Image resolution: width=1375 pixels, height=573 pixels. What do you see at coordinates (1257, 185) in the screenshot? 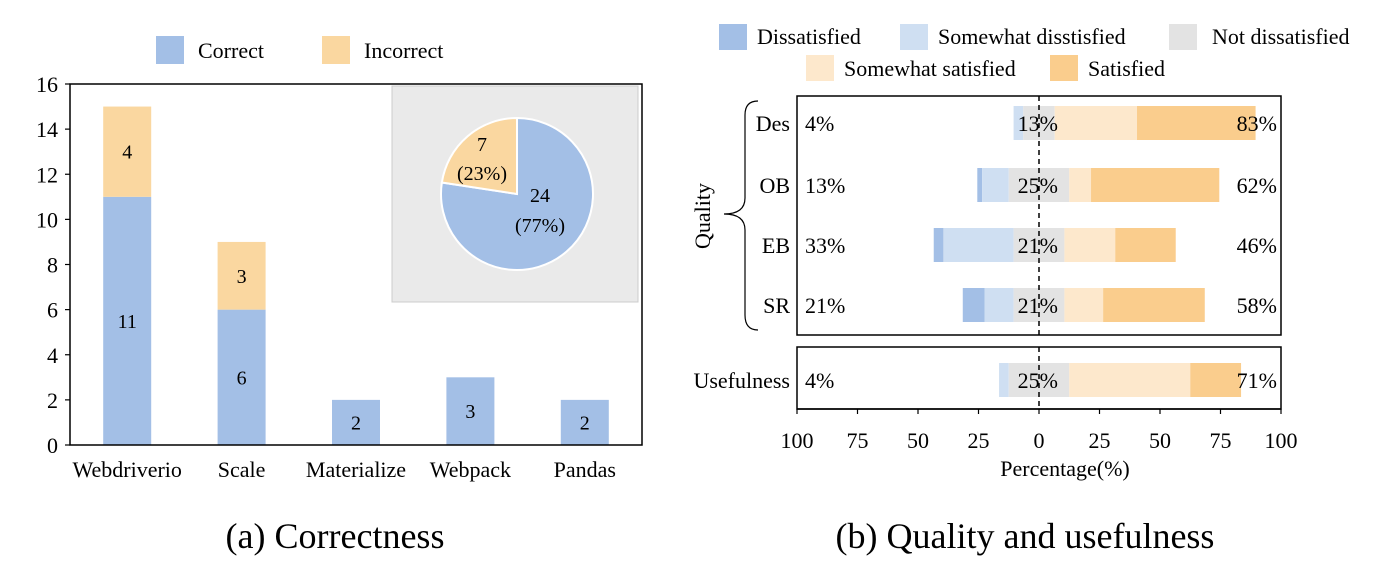
I see `right-pct-label: 62%` at bounding box center [1257, 185].